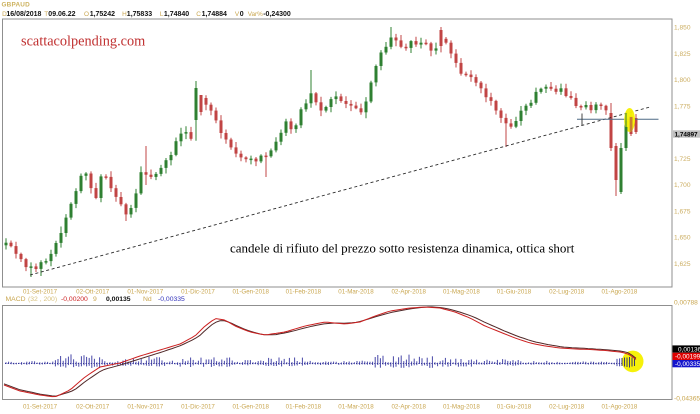 Image resolution: width=700 pixels, height=414 pixels. Describe the element at coordinates (214, 14) in the screenshot. I see `svg-text: 1,74884` at that location.